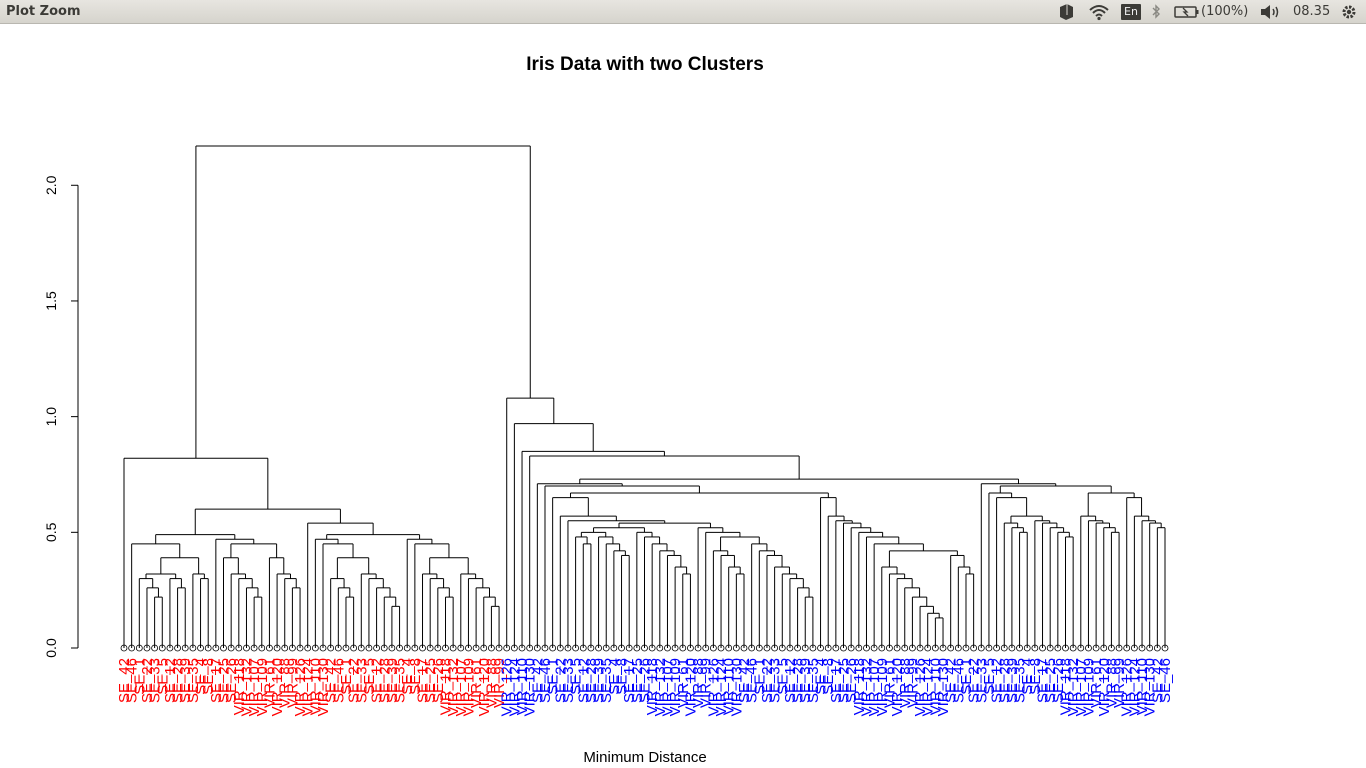 The image size is (1366, 768). What do you see at coordinates (866, 687) in the screenshot?
I see `leaf-label: VIR_132` at bounding box center [866, 687].